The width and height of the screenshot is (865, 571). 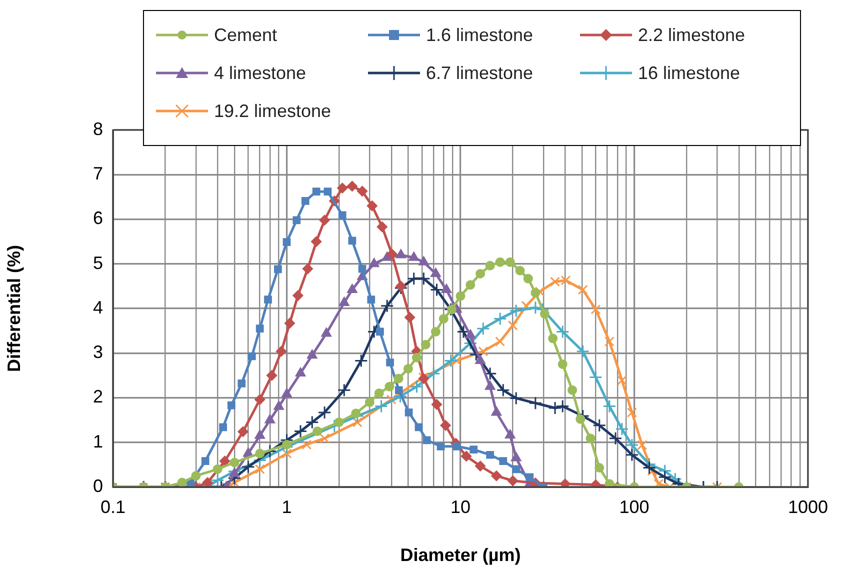 I want to click on x-tick-label: 10, so click(x=460, y=506).